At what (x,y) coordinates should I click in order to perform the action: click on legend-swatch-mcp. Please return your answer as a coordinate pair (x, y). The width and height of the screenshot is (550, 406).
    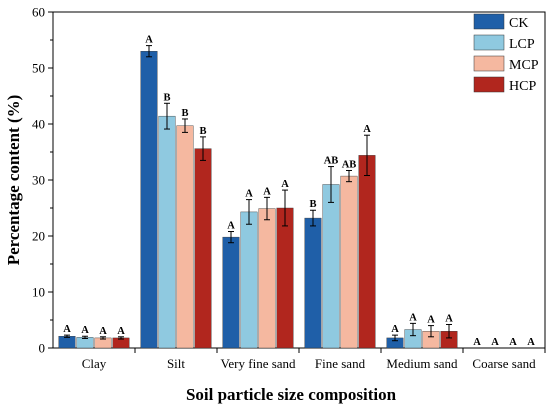
    Looking at the image, I should click on (489, 63).